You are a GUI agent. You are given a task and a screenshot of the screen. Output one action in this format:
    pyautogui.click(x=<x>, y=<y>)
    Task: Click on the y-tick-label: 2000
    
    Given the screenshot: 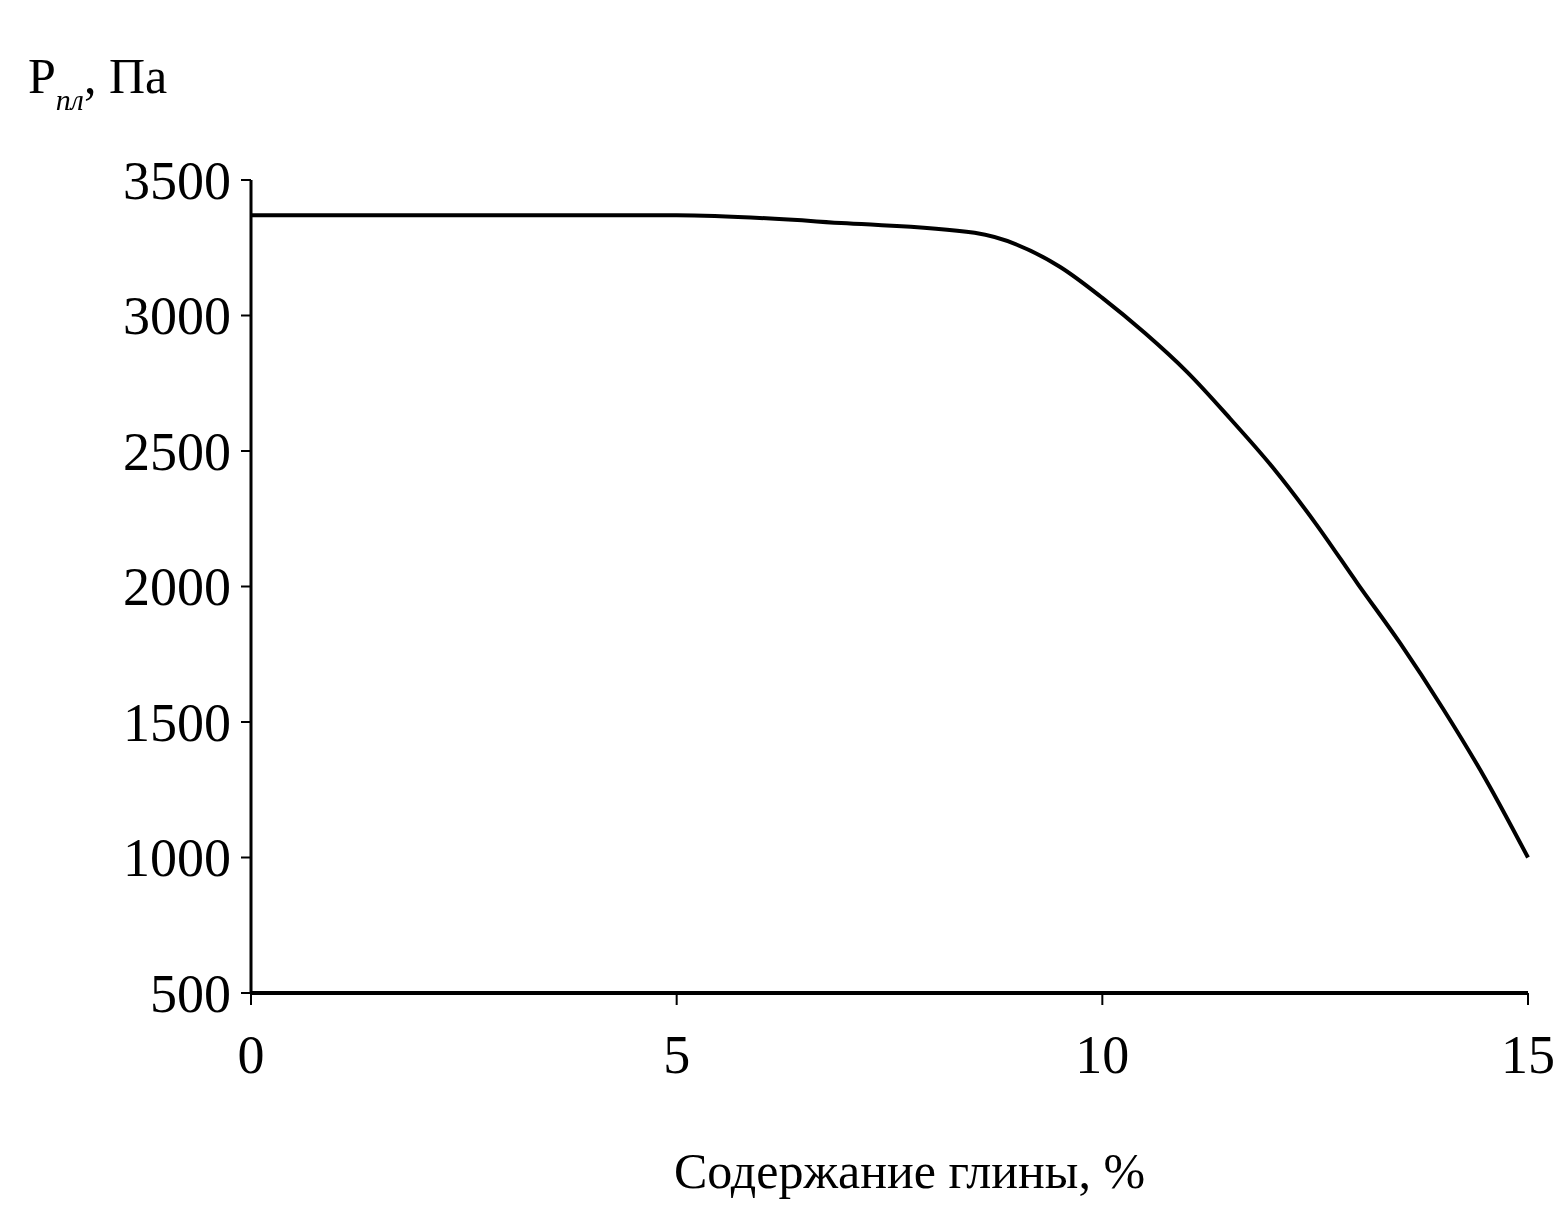 What is the action you would take?
    pyautogui.click(x=177, y=587)
    